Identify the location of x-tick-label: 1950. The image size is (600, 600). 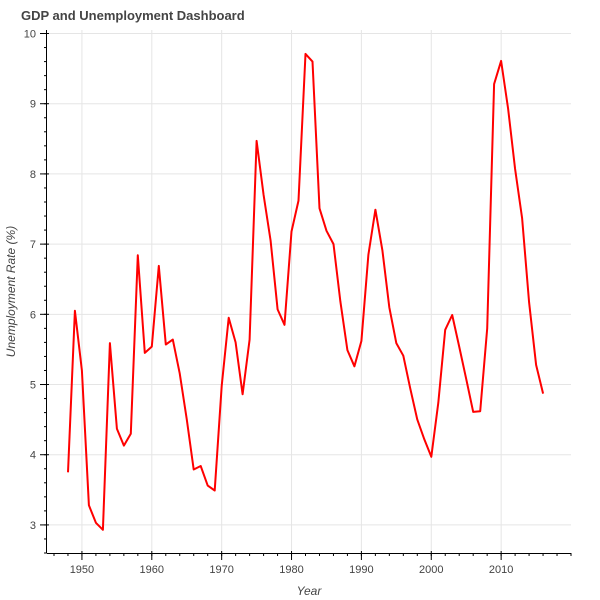
(82, 570).